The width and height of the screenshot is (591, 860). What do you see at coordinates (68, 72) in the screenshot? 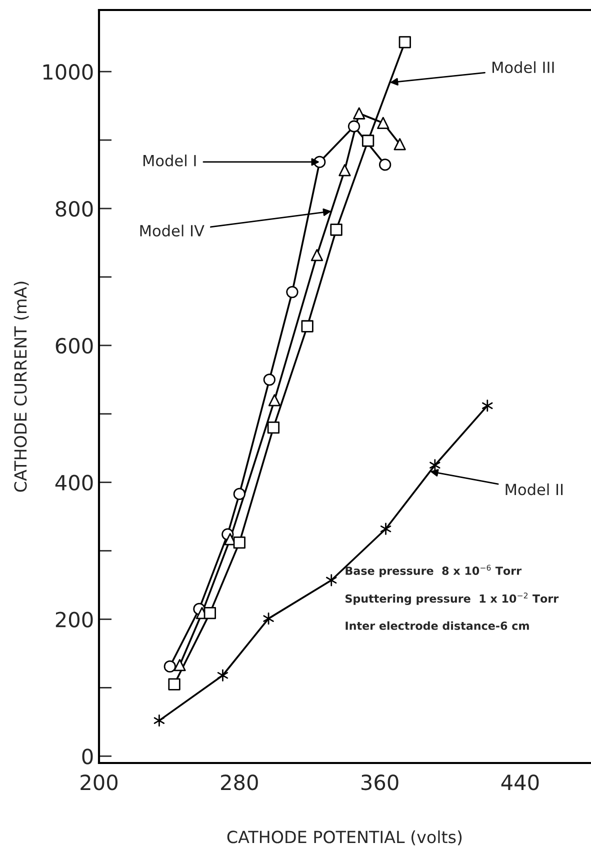
I see `y-tick-label: 1000` at bounding box center [68, 72].